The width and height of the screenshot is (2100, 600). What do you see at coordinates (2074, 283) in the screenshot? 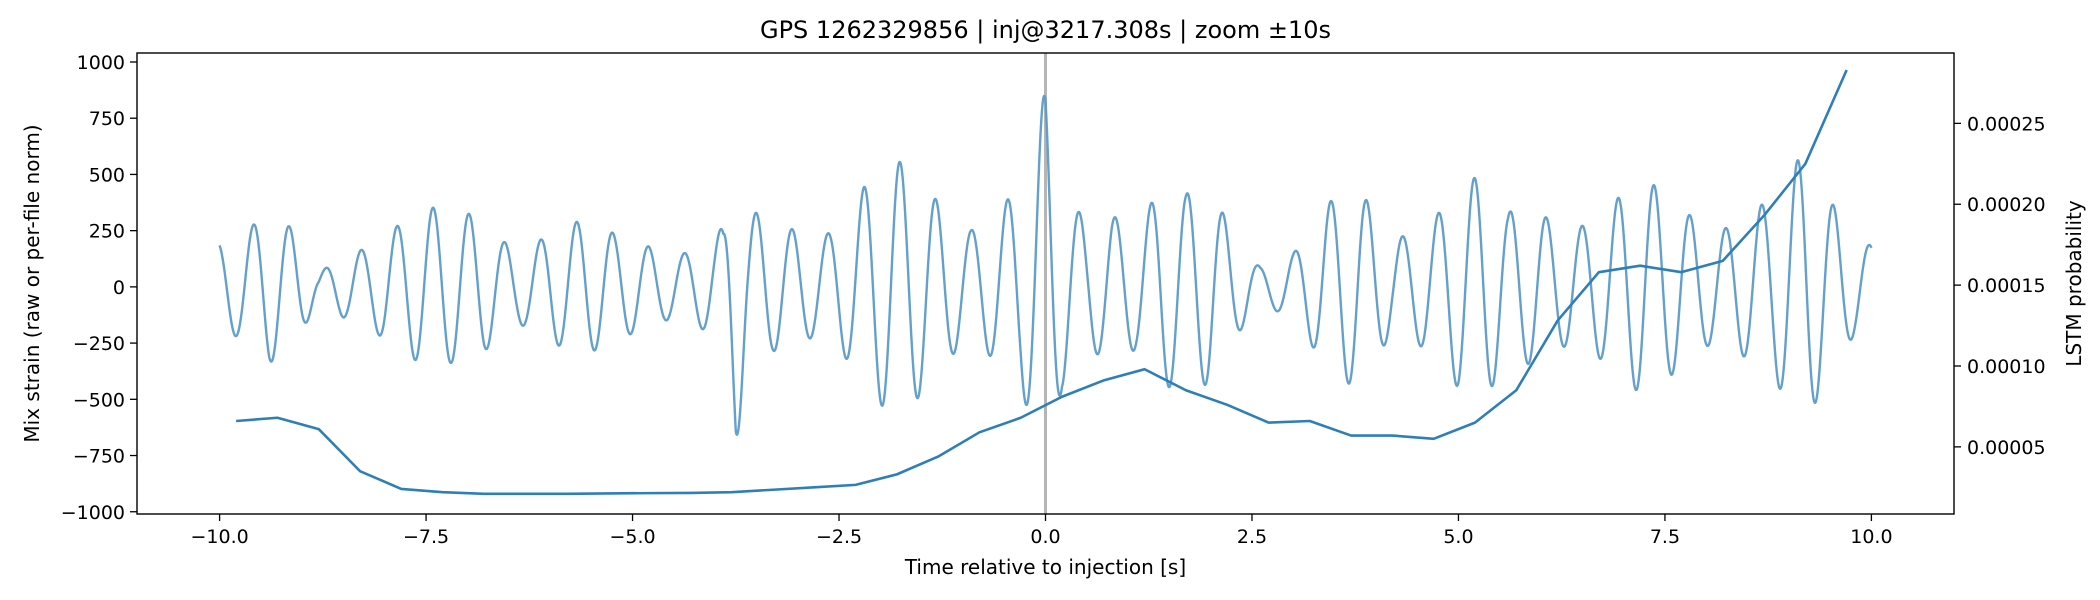
I see `y-right-axis-label: LSTM probability` at bounding box center [2074, 283].